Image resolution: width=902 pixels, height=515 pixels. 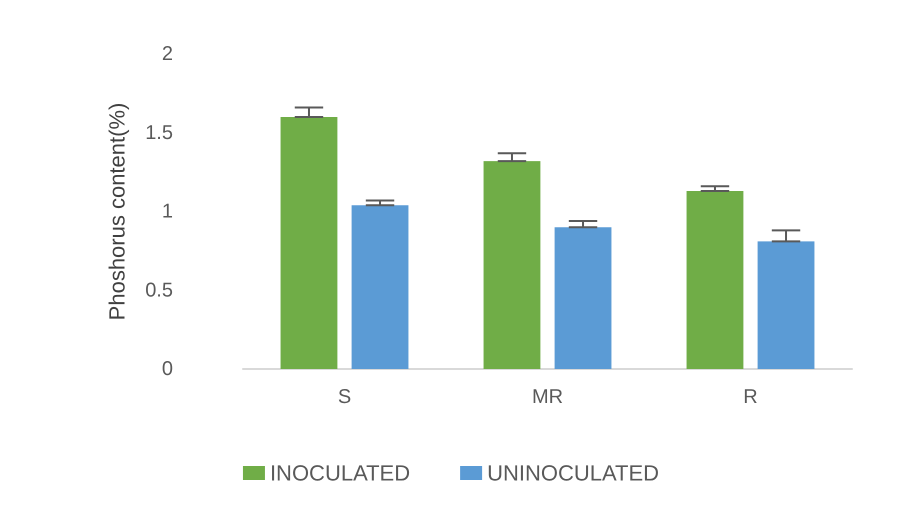 What do you see at coordinates (167, 54) in the screenshot?
I see `y-tick-label: 2` at bounding box center [167, 54].